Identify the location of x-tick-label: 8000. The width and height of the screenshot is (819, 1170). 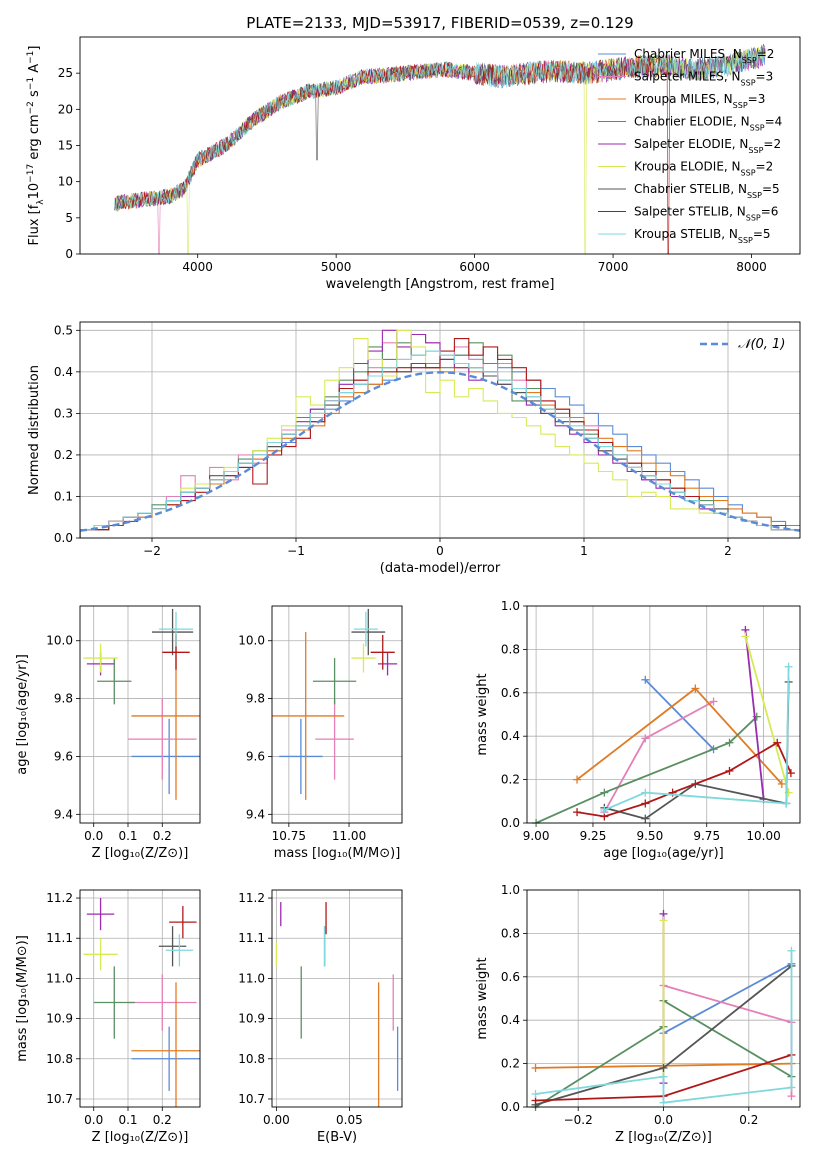
(751, 267).